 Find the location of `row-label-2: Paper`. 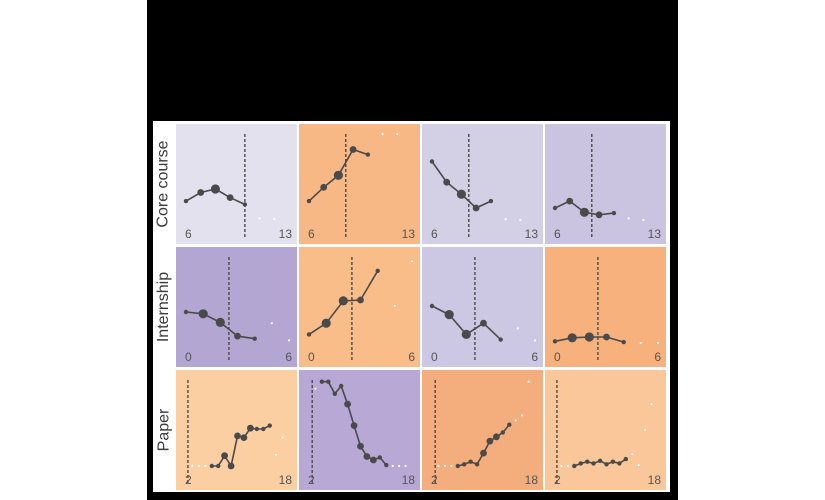

row-label-2: Paper is located at coordinates (164, 430).